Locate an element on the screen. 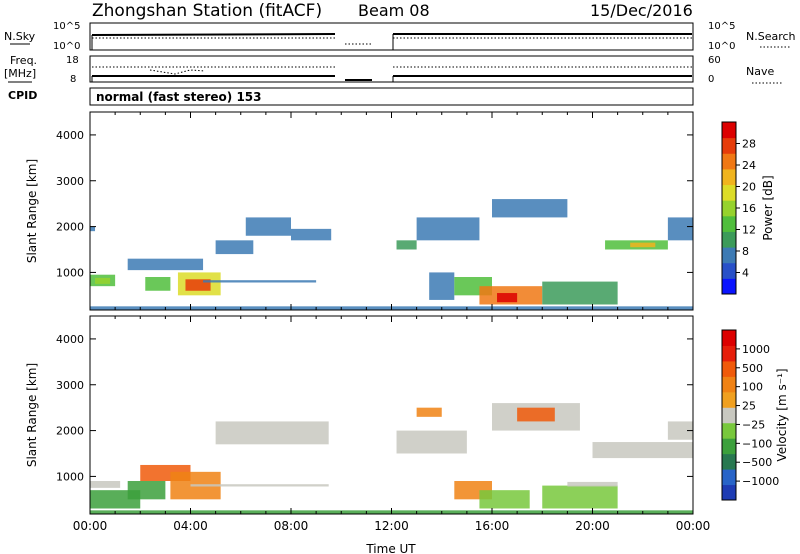 This screenshot has width=800, height=554. nsearch-label: N.Search is located at coordinates (771, 36).